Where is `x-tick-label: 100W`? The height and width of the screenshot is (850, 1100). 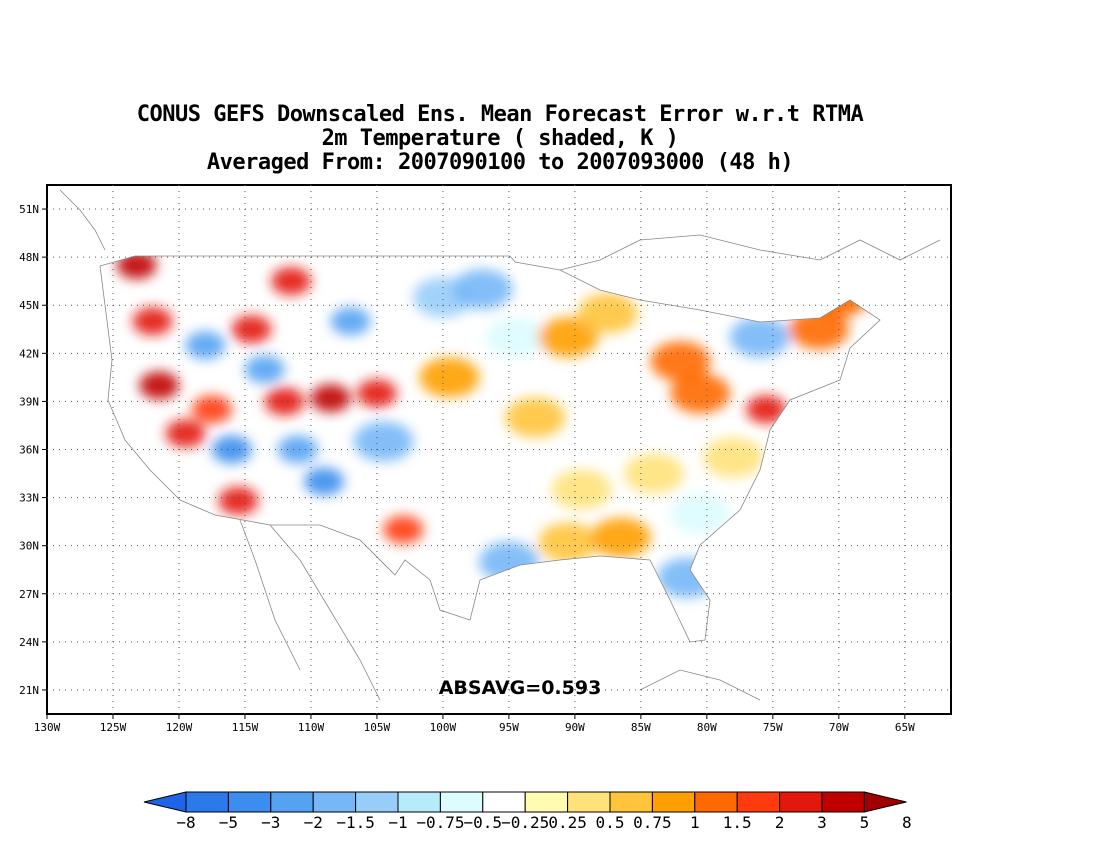
x-tick-label: 100W is located at coordinates (443, 727).